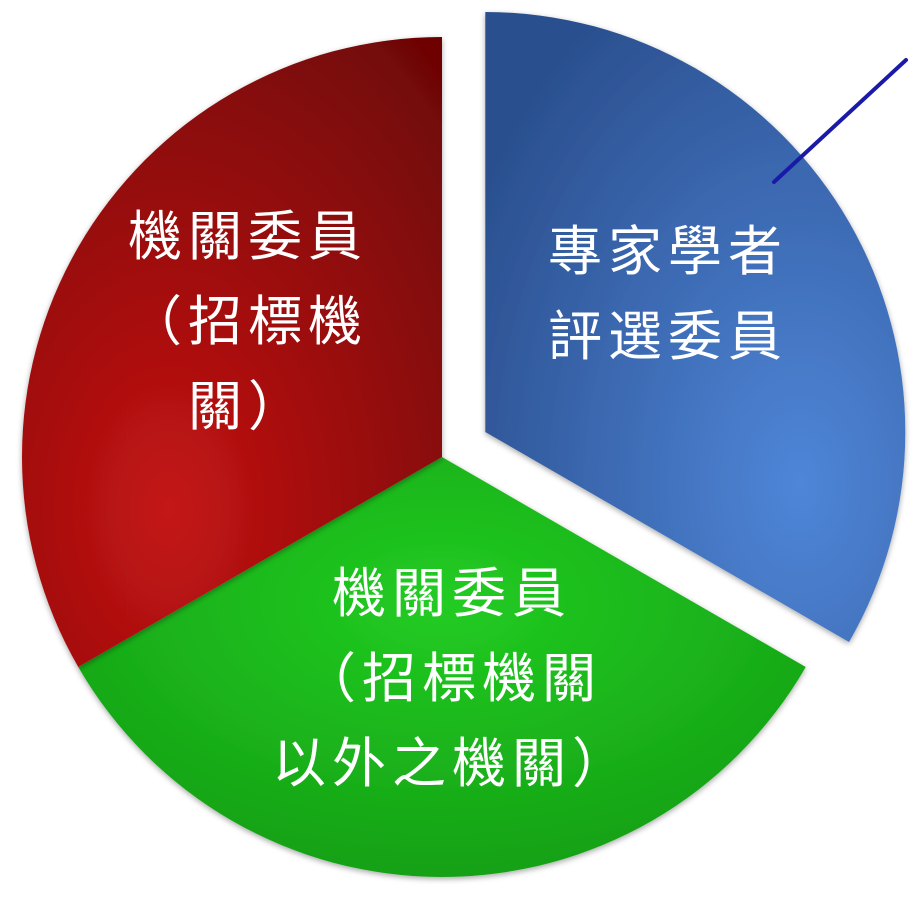 The height and width of the screenshot is (897, 913). What do you see at coordinates (840, 121) in the screenshot?
I see `annotation-leader-line` at bounding box center [840, 121].